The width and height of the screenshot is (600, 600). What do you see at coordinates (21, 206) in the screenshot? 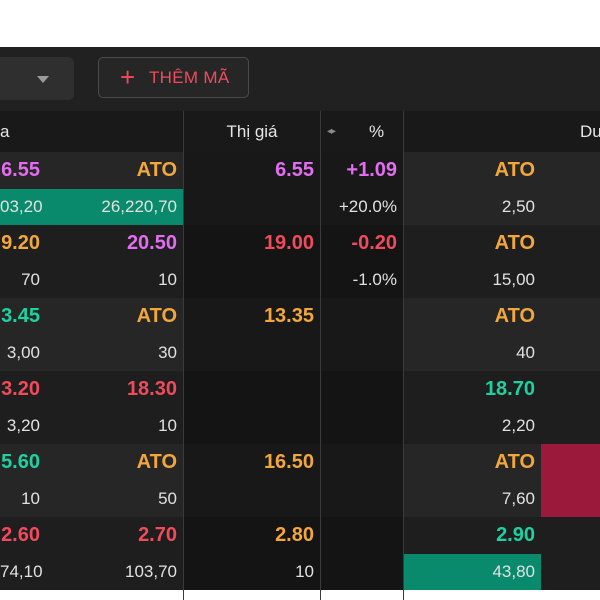
I see `bid-volume-2: 03,20` at bounding box center [21, 206].